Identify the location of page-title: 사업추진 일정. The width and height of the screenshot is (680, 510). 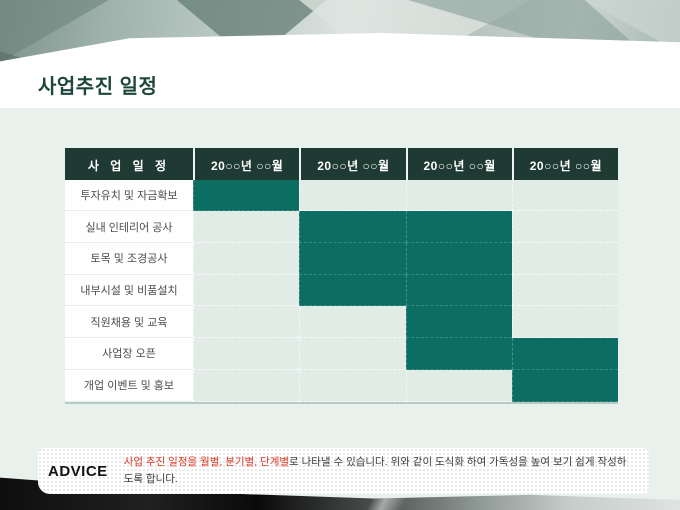
(98, 87).